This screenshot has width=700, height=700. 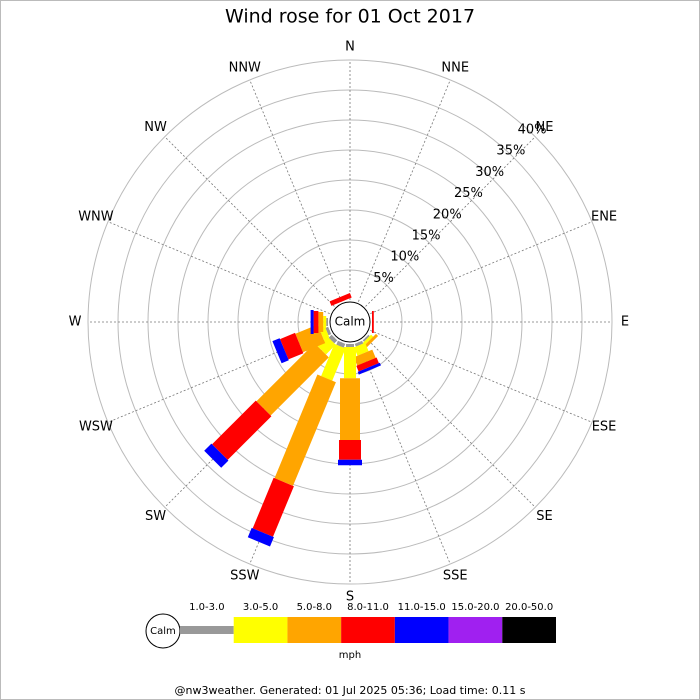 I want to click on legend-label: 8.0-11.0, so click(x=368, y=607).